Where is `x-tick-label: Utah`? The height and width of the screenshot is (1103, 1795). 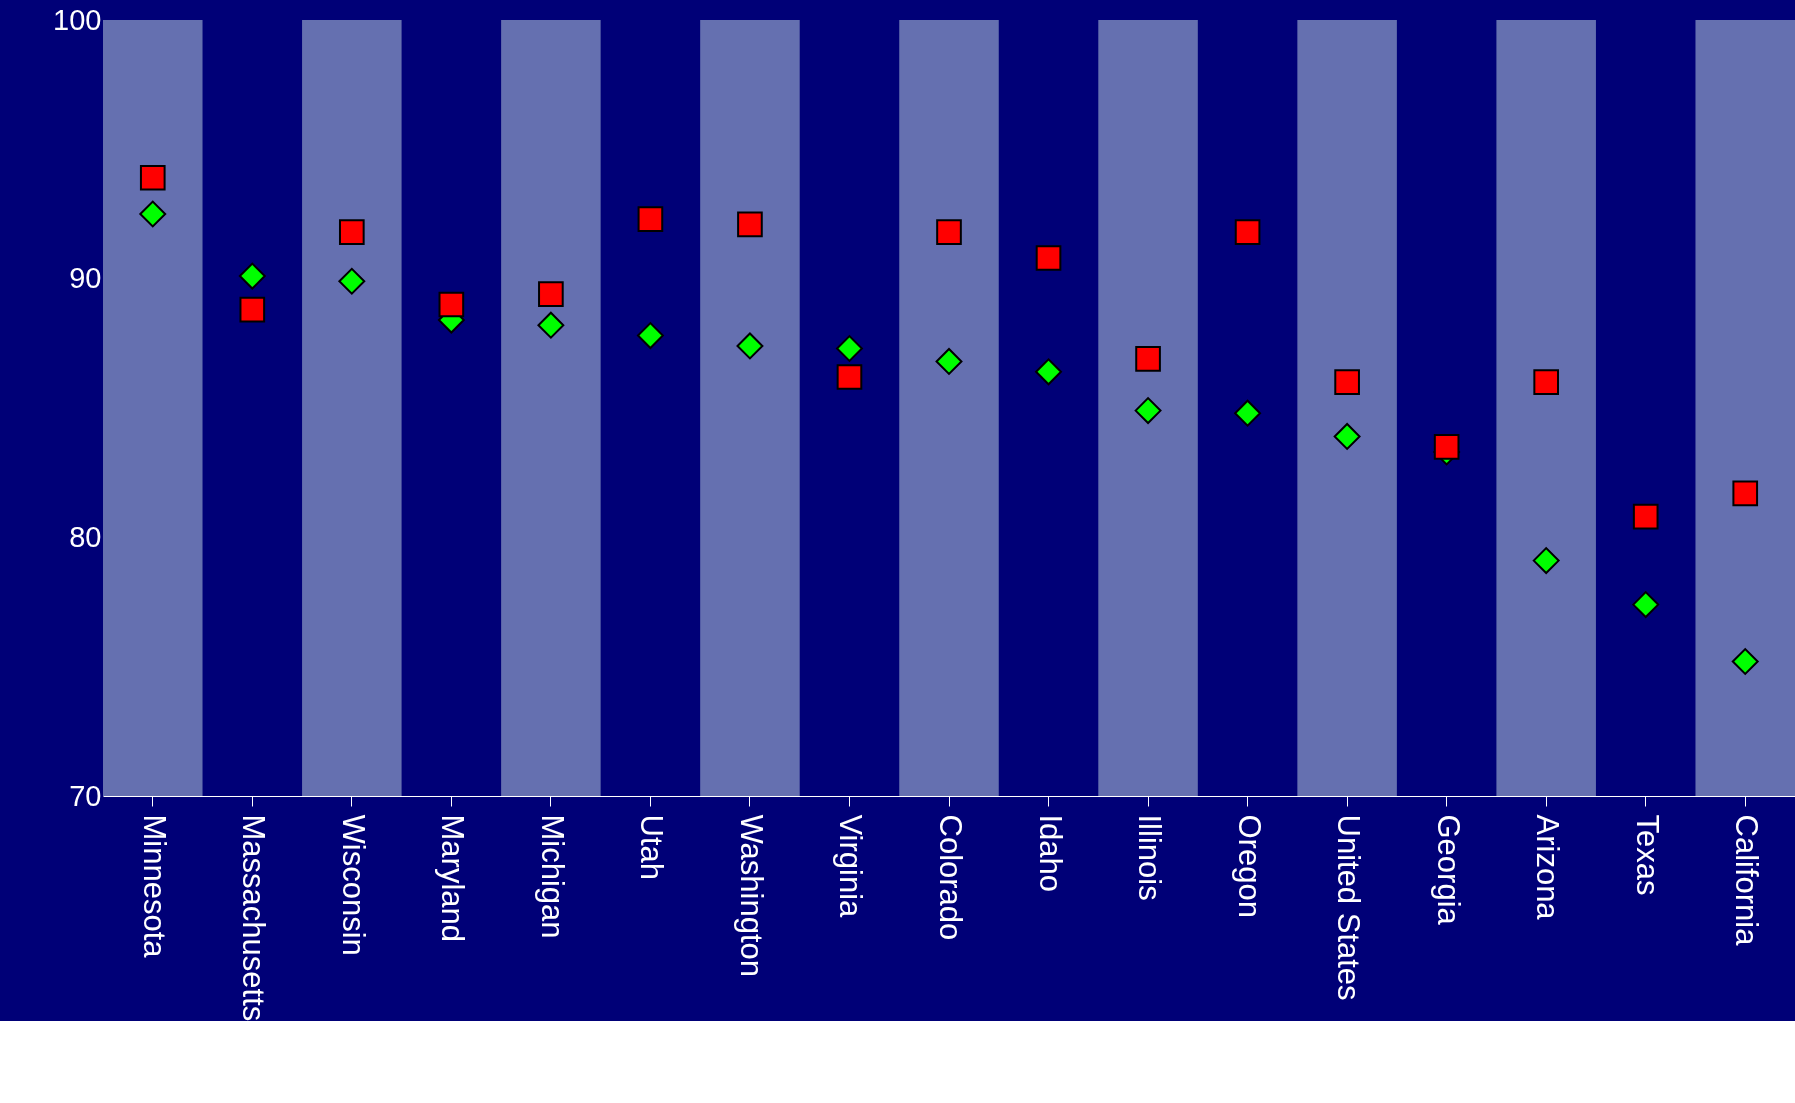 x-tick-label: Utah is located at coordinates (652, 847).